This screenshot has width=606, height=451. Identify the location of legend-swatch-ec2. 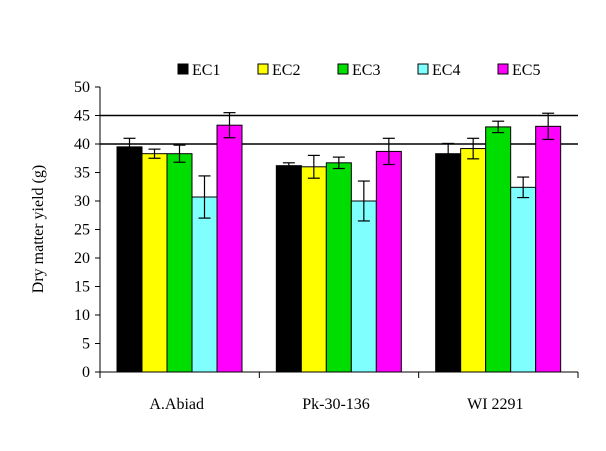
(263, 69).